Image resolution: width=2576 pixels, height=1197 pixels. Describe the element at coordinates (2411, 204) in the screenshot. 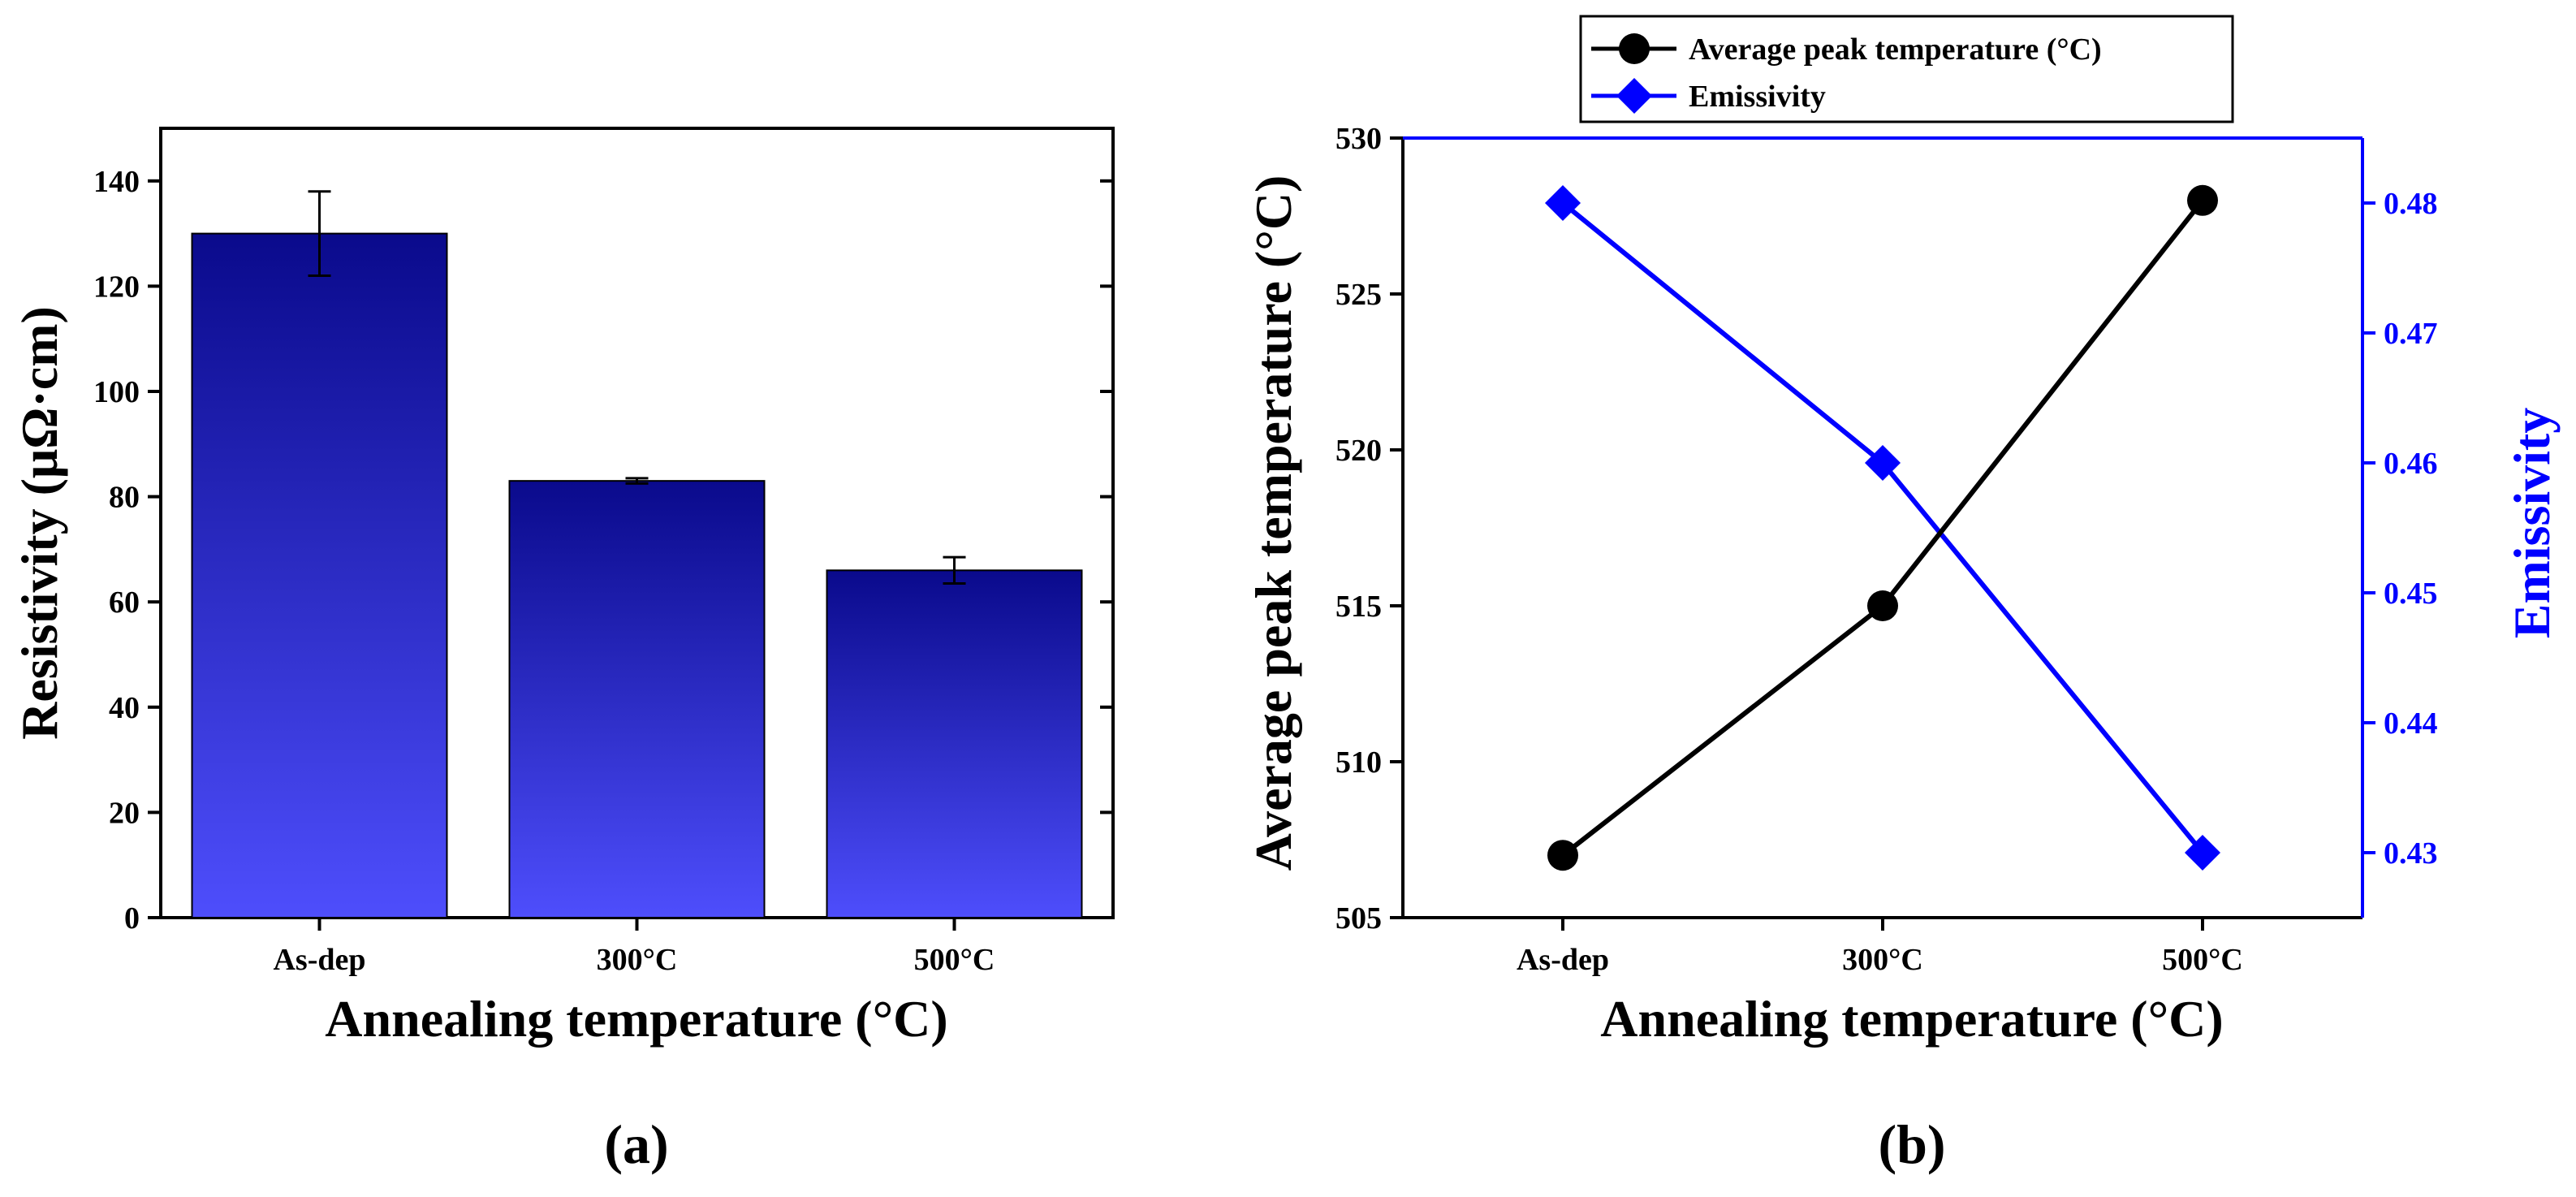

I see `right-y-tick-label: 0.48` at that location.